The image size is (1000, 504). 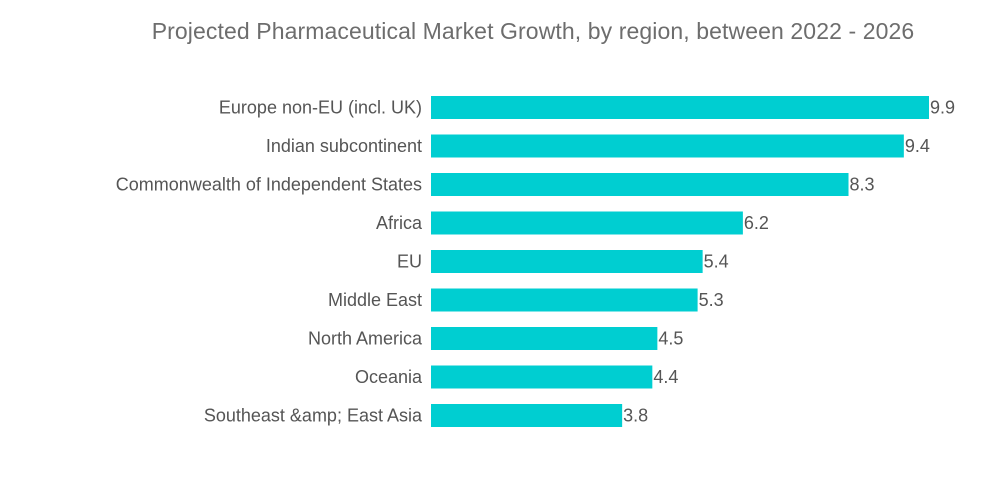 What do you see at coordinates (399, 223) in the screenshot?
I see `category-label-3: Africa` at bounding box center [399, 223].